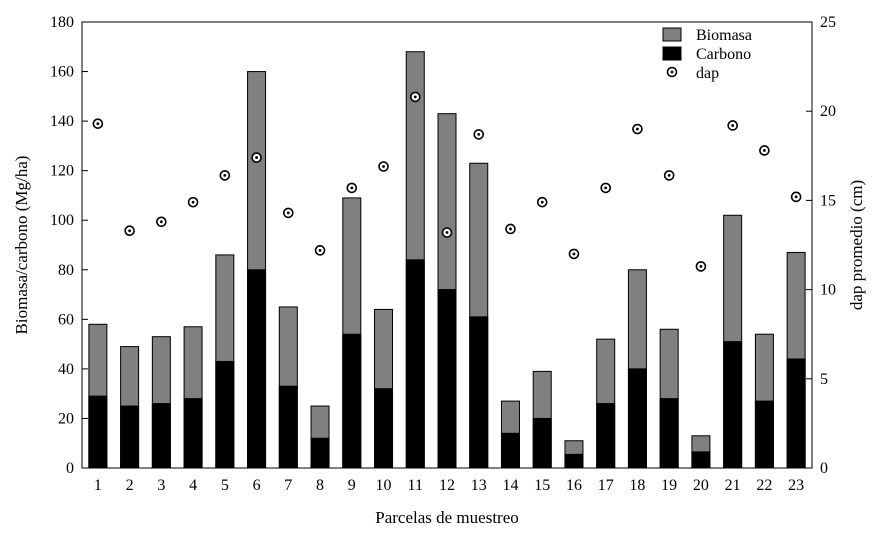 The width and height of the screenshot is (882, 536). I want to click on x-tick-label: 11, so click(415, 485).